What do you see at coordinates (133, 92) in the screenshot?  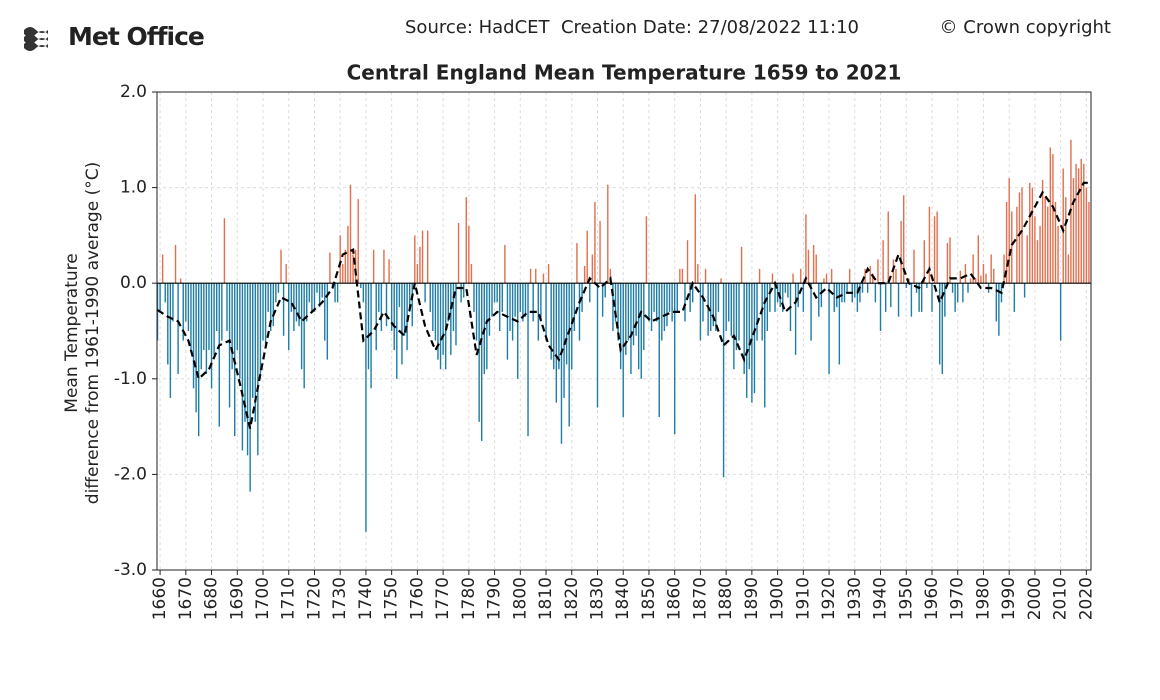 I see `y-tick-label: 2.0` at bounding box center [133, 92].